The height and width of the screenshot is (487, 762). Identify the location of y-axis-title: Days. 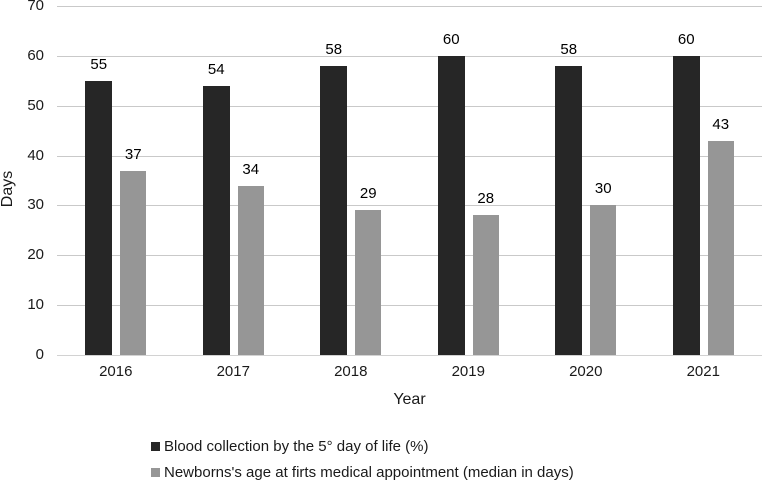
(8, 189).